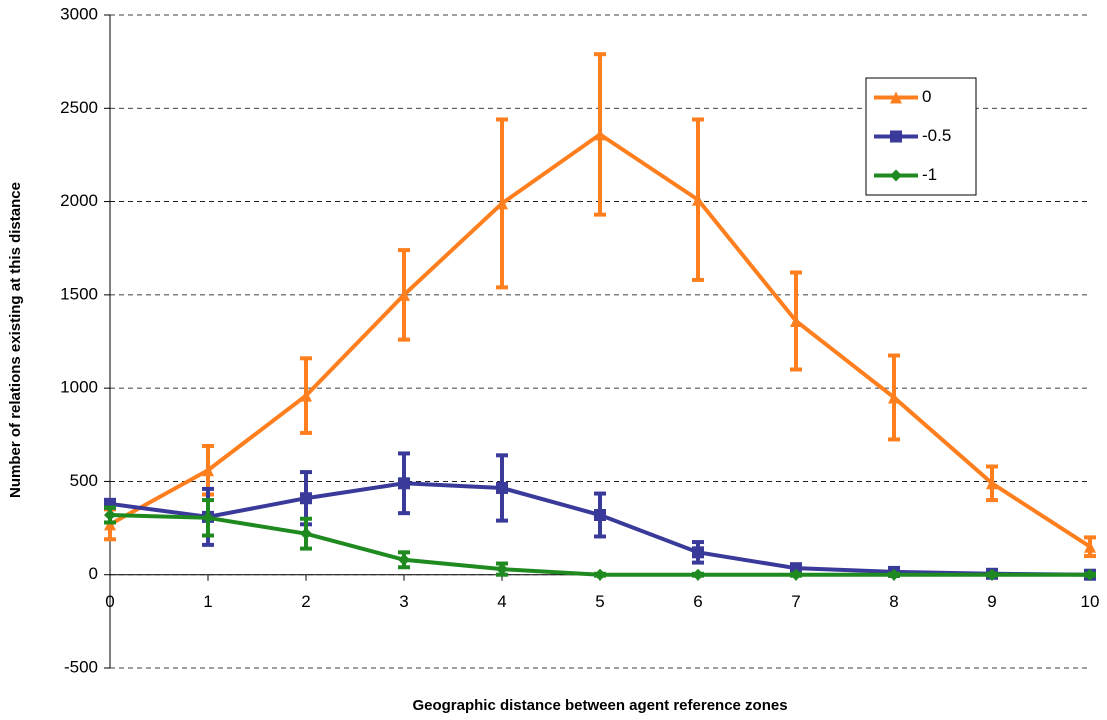  I want to click on x-tick-label: 7, so click(795, 601).